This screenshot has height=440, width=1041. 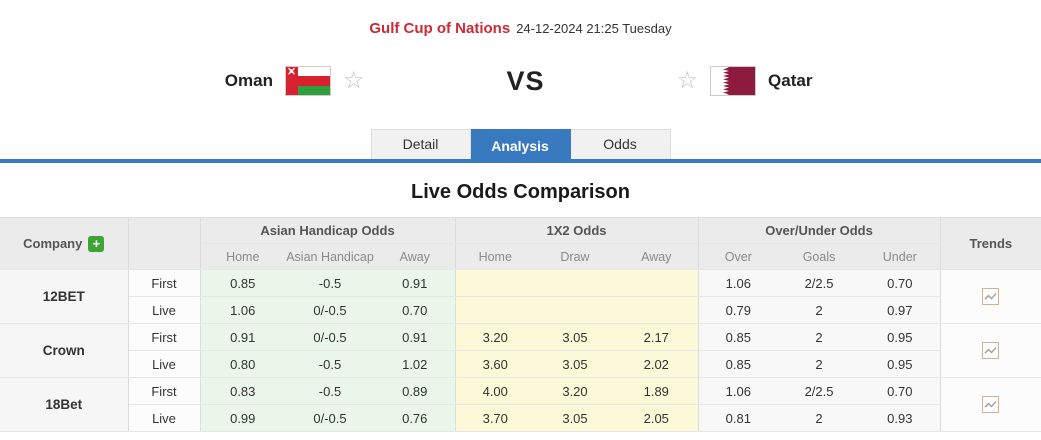 What do you see at coordinates (242, 418) in the screenshot?
I see `asian-handicap-odds-value: 0.99` at bounding box center [242, 418].